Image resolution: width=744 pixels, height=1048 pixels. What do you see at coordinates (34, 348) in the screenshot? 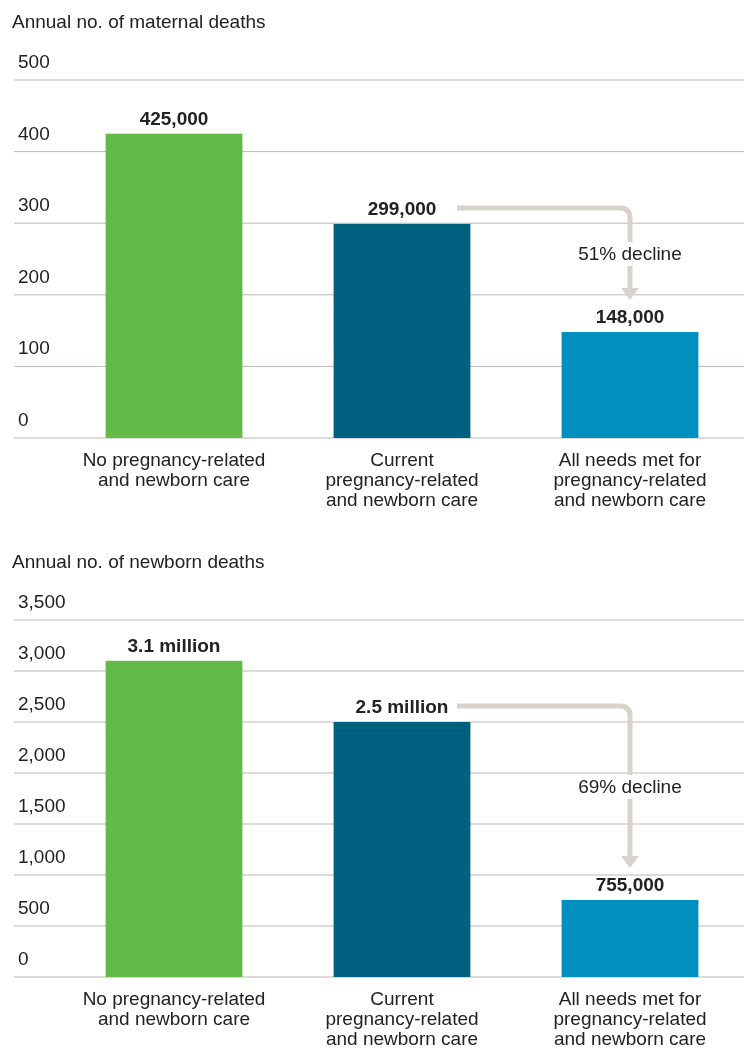
I see `y-tick-label: 100` at bounding box center [34, 348].